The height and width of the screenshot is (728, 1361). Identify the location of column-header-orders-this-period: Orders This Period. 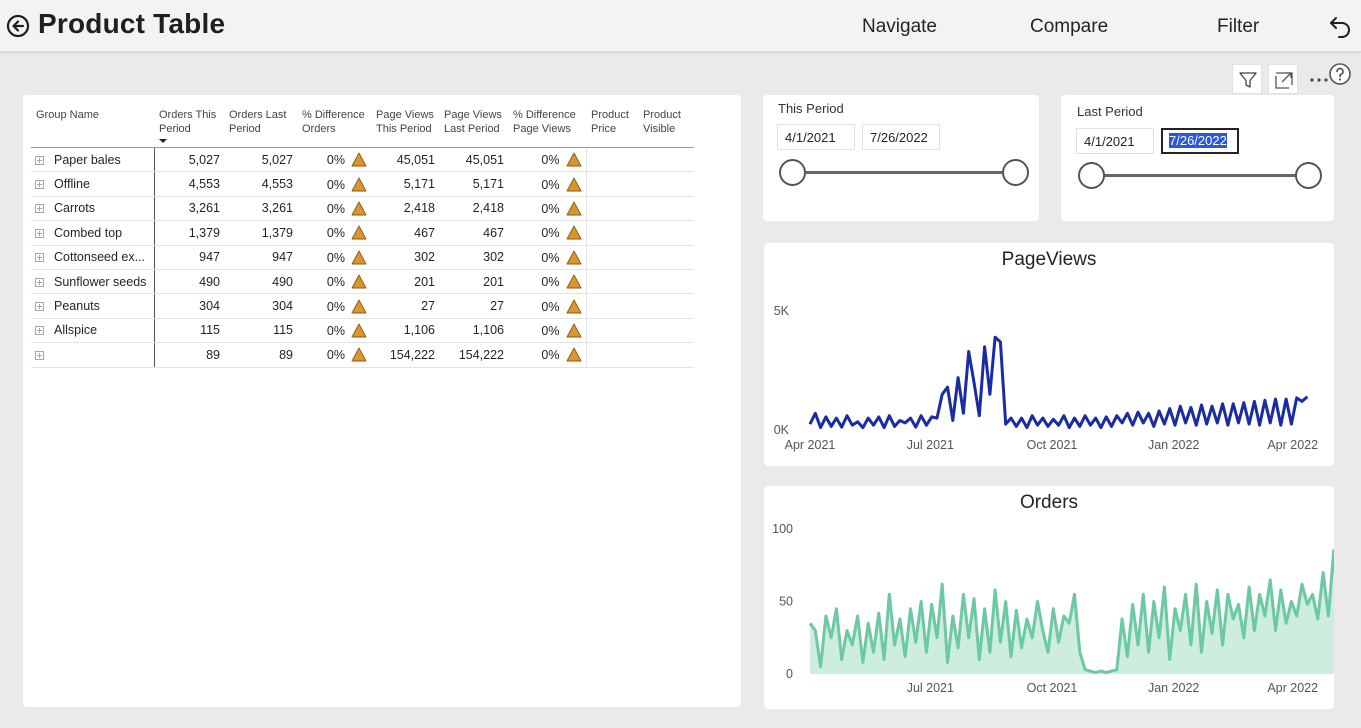
(189, 126).